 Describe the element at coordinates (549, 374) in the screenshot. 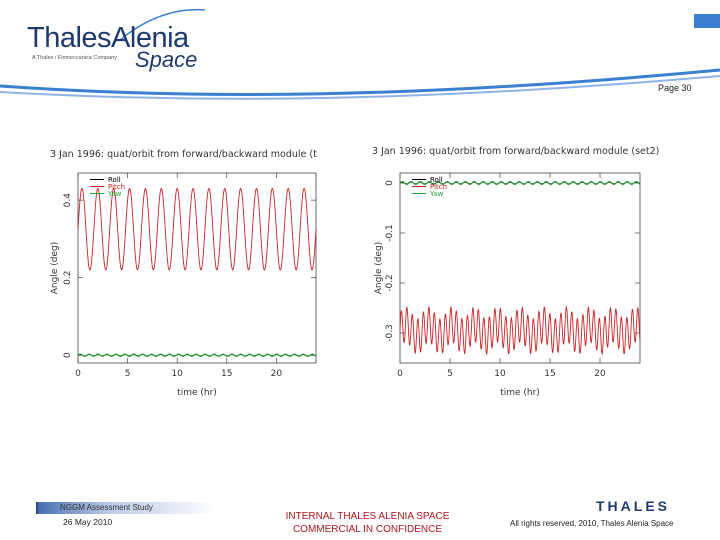

I see `chart-1-xtick-label: 15` at that location.